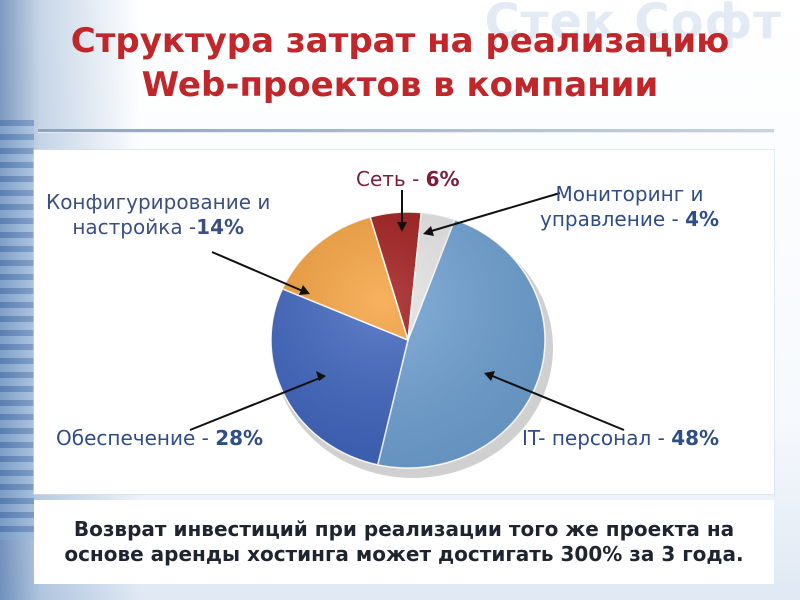 This screenshot has width=800, height=600. What do you see at coordinates (321, 376) in the screenshot?
I see `leader-arrow-security` at bounding box center [321, 376].